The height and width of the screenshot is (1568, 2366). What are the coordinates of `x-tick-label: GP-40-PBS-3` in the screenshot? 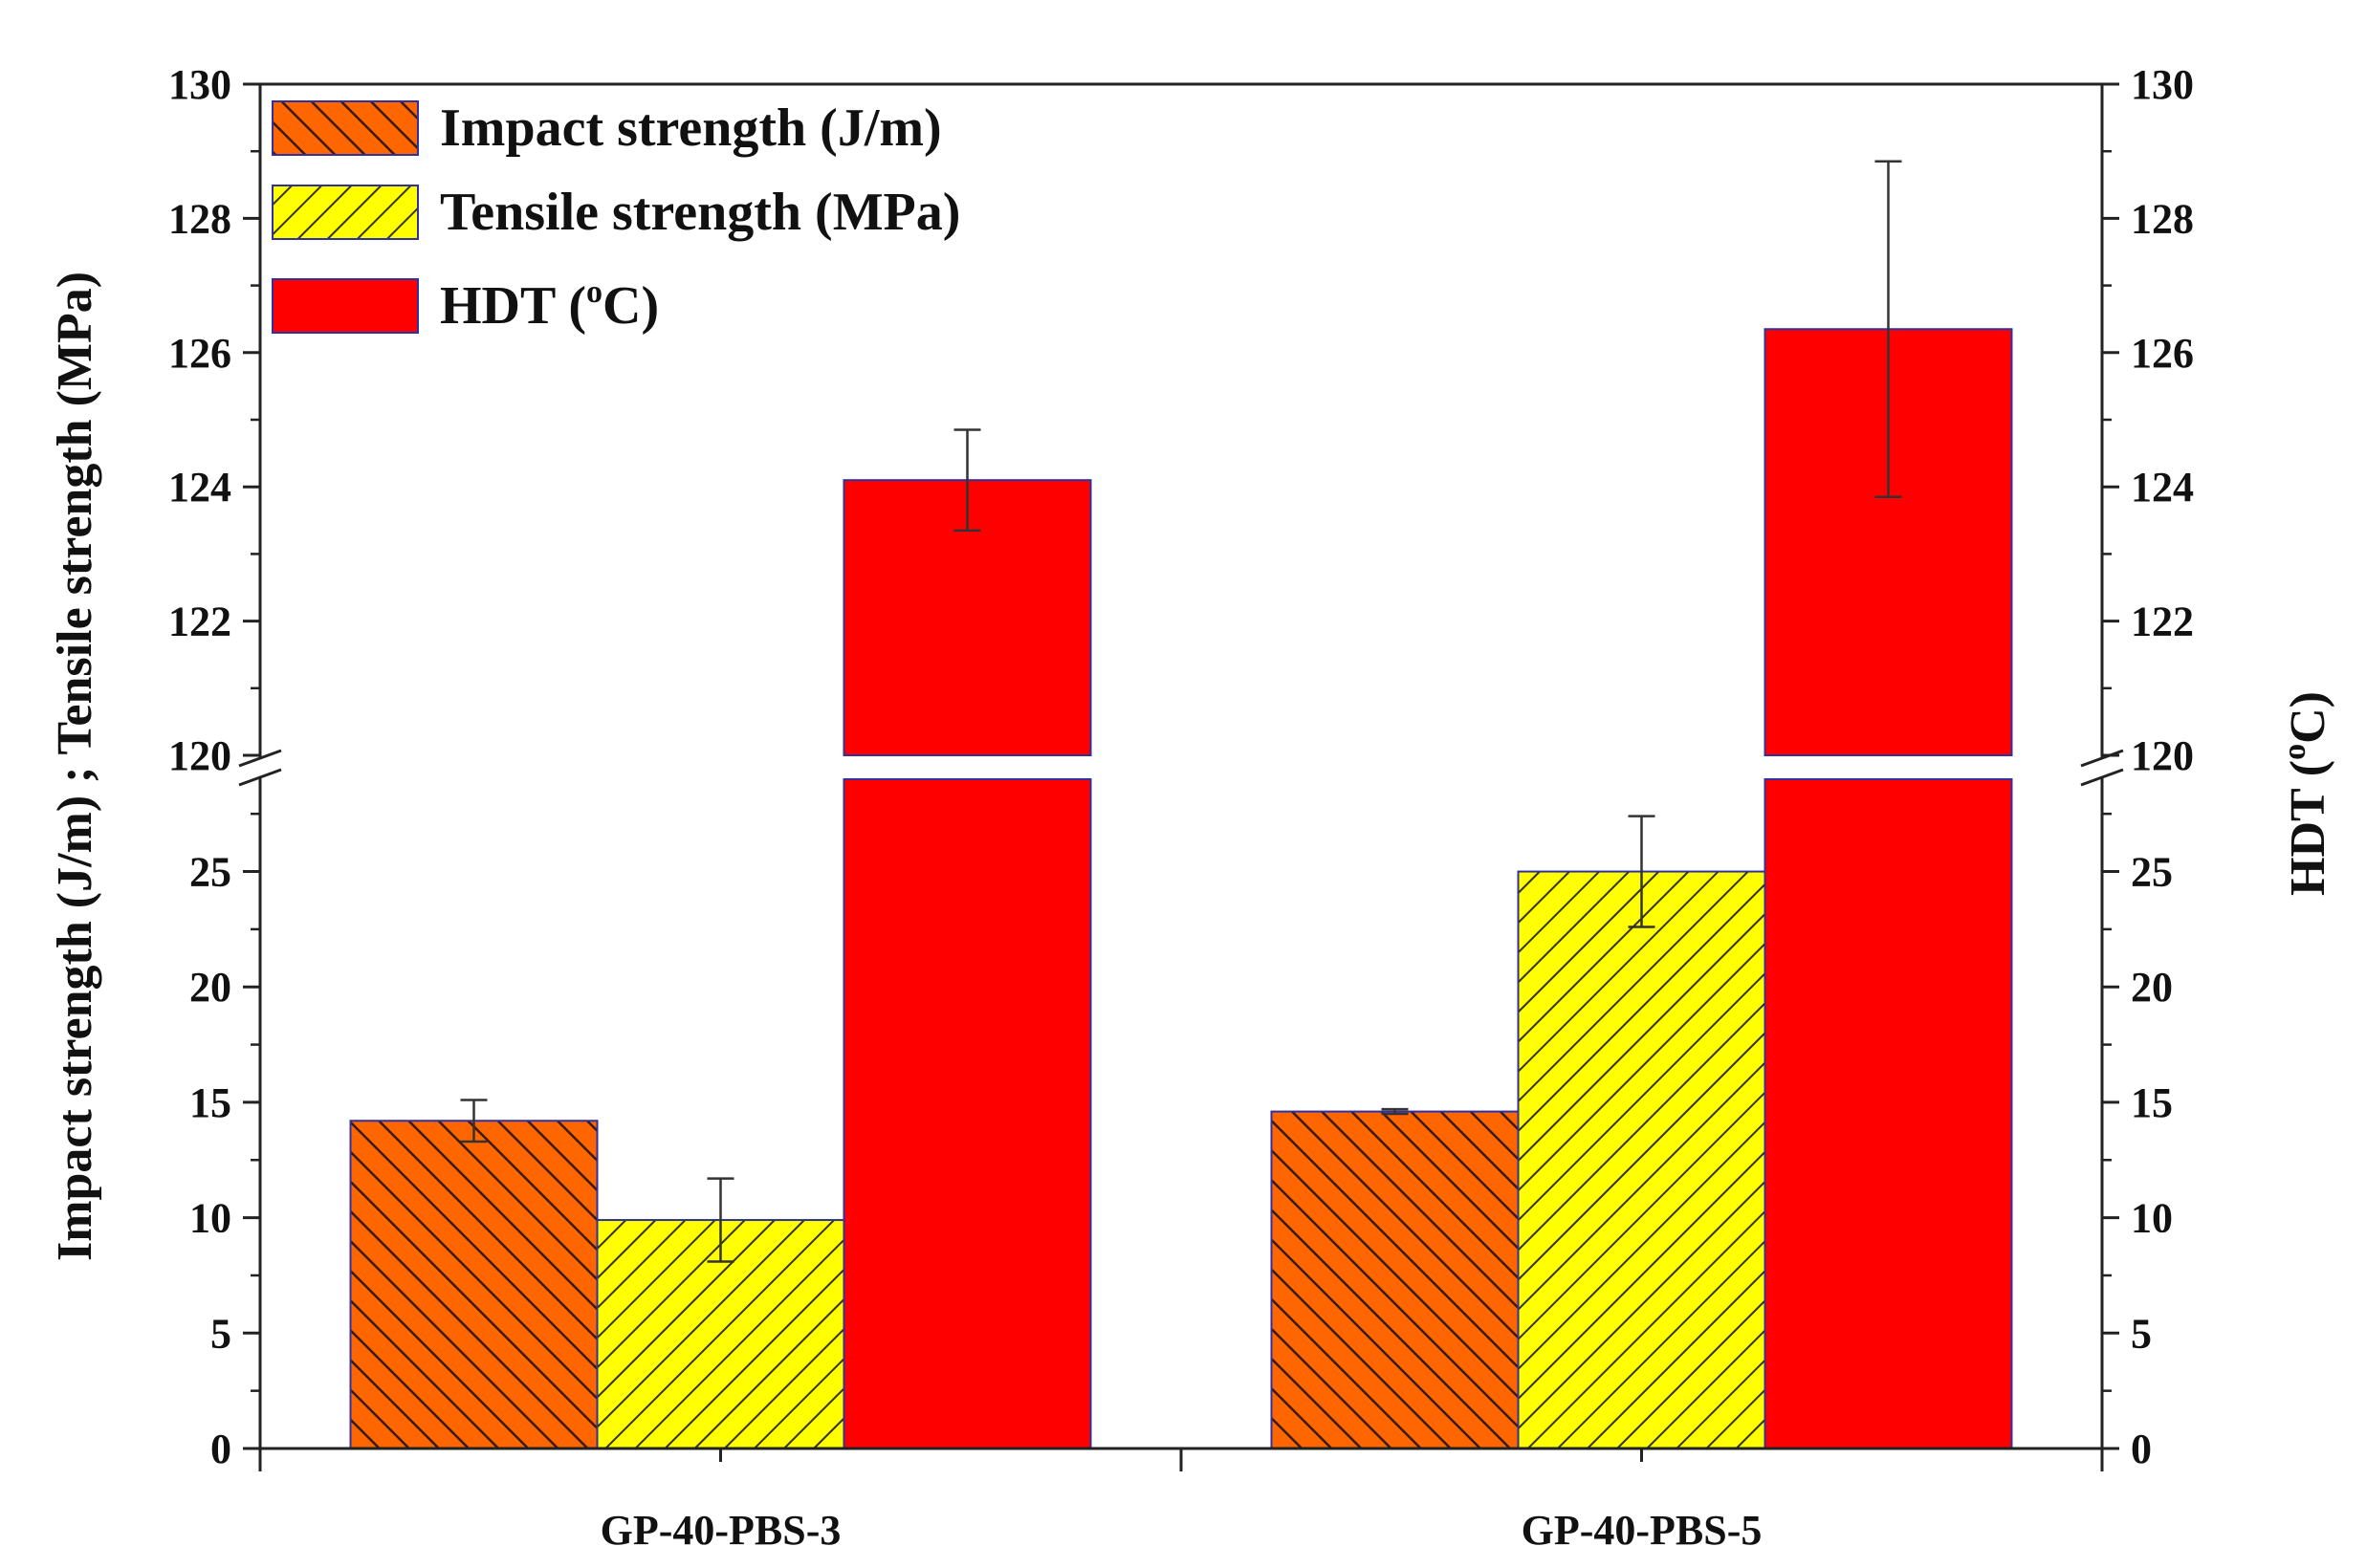 It's located at (721, 1530).